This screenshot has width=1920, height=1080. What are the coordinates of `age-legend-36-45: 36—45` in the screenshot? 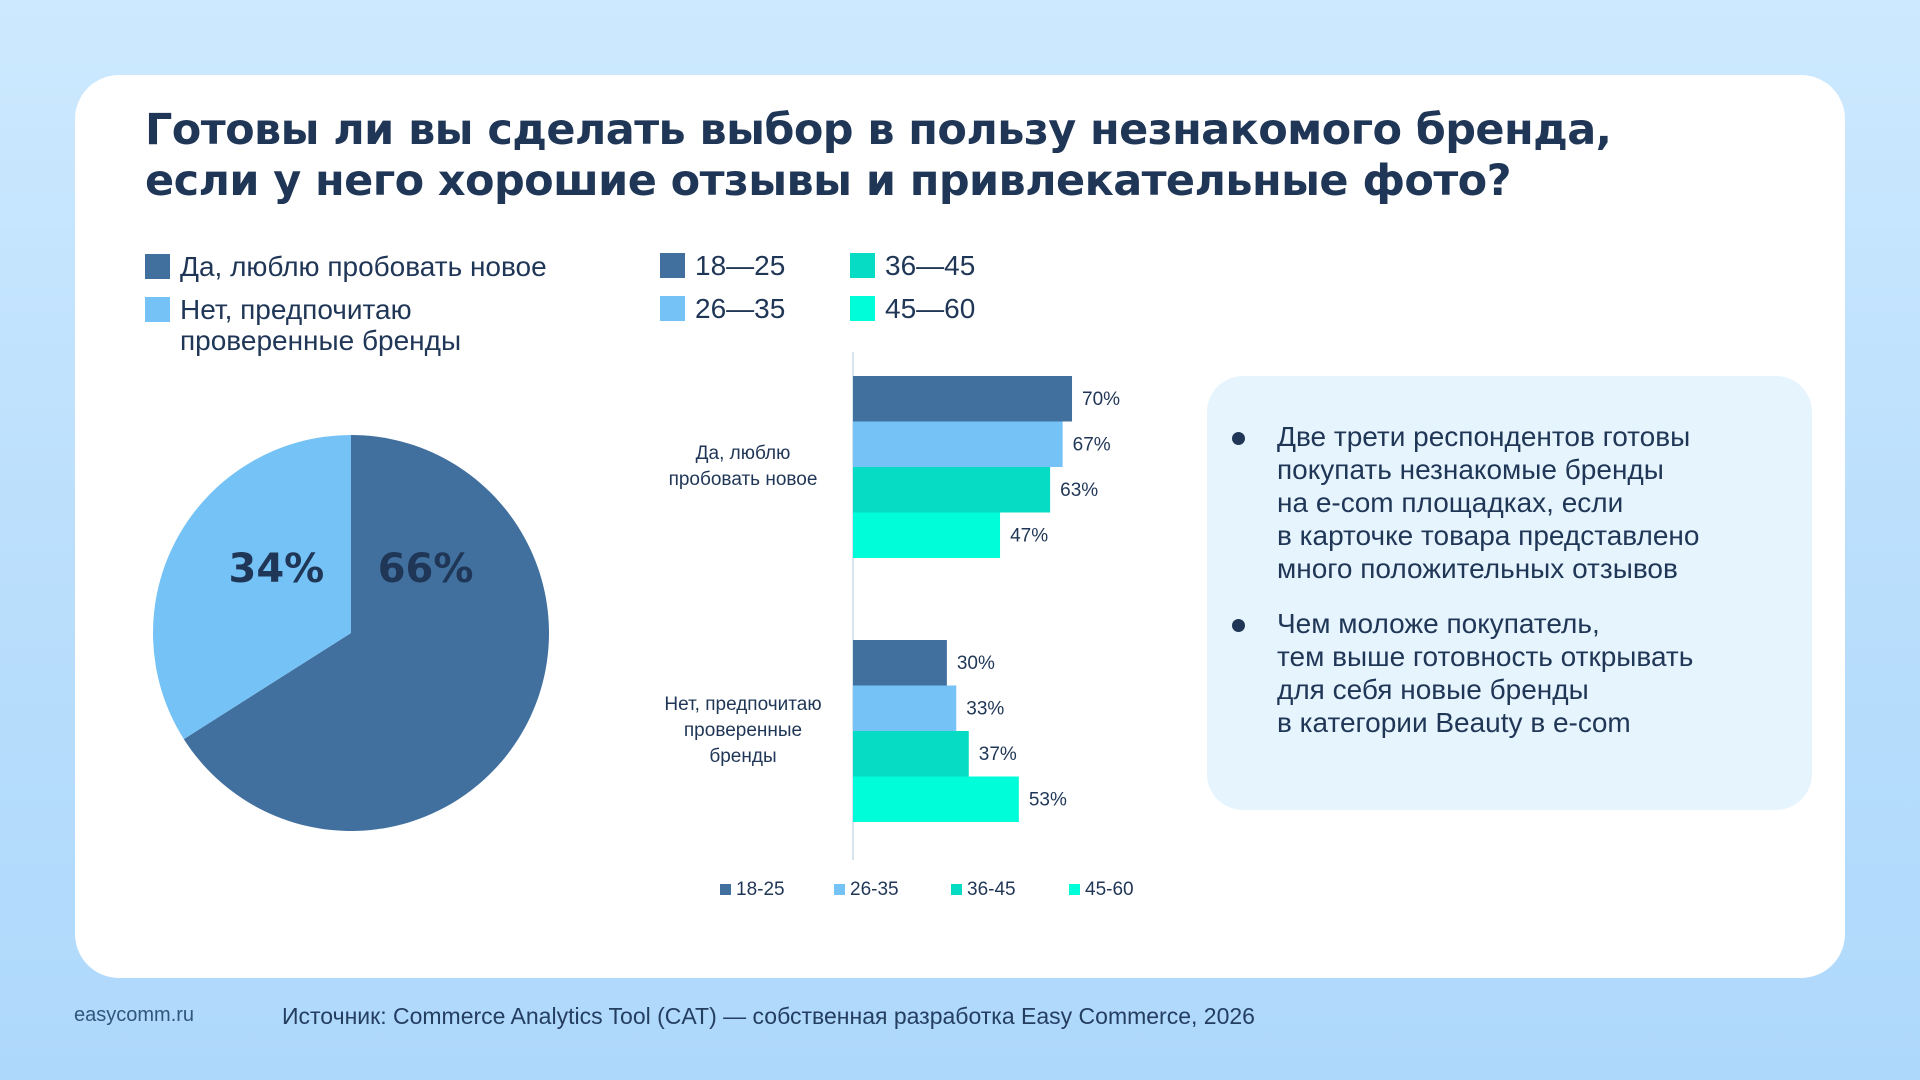 It's located at (913, 265).